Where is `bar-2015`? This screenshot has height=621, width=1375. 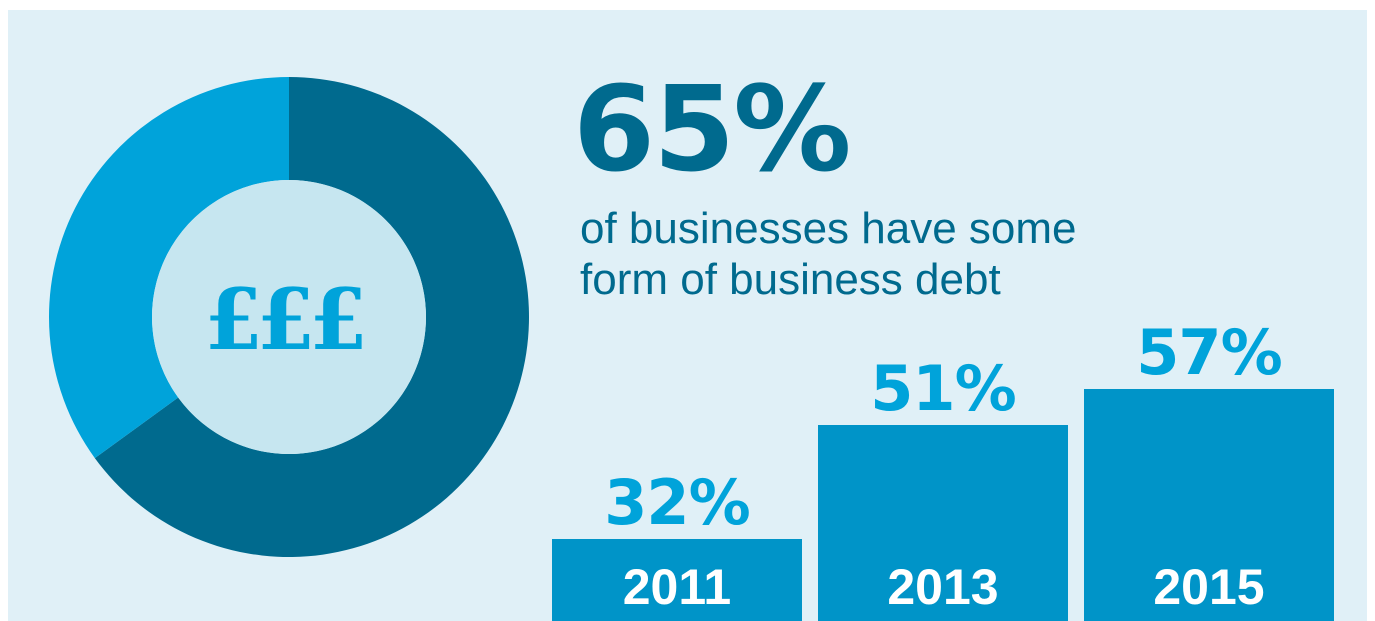 bar-2015 is located at coordinates (1209, 505).